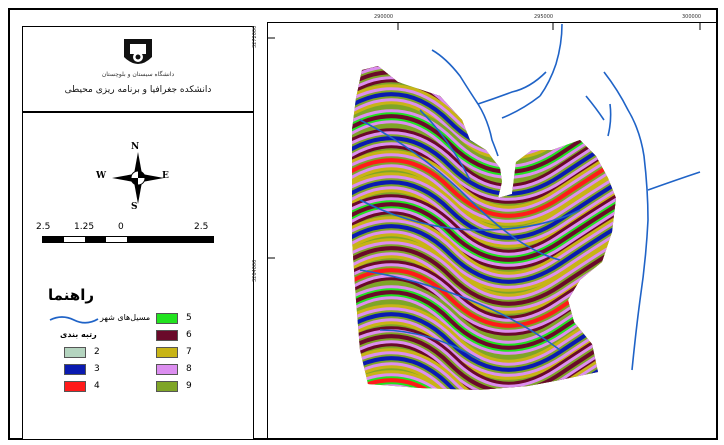 This screenshot has width=724, height=445. What do you see at coordinates (71, 295) in the screenshot?
I see `legend-title: راهنما` at bounding box center [71, 295].